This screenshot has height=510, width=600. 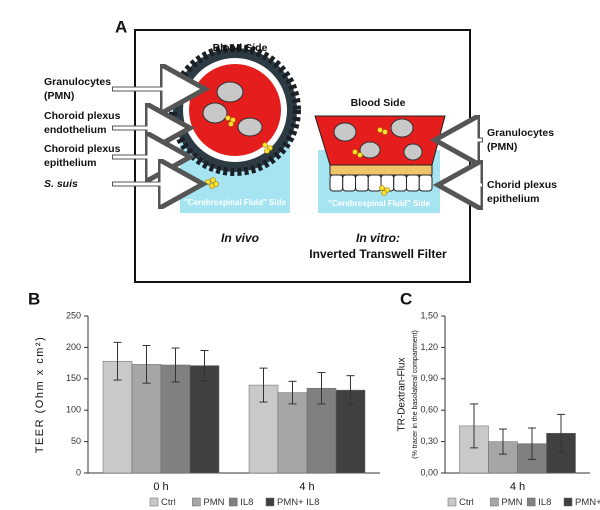 What do you see at coordinates (406, 298) in the screenshot?
I see `panel-label: C` at bounding box center [406, 298].